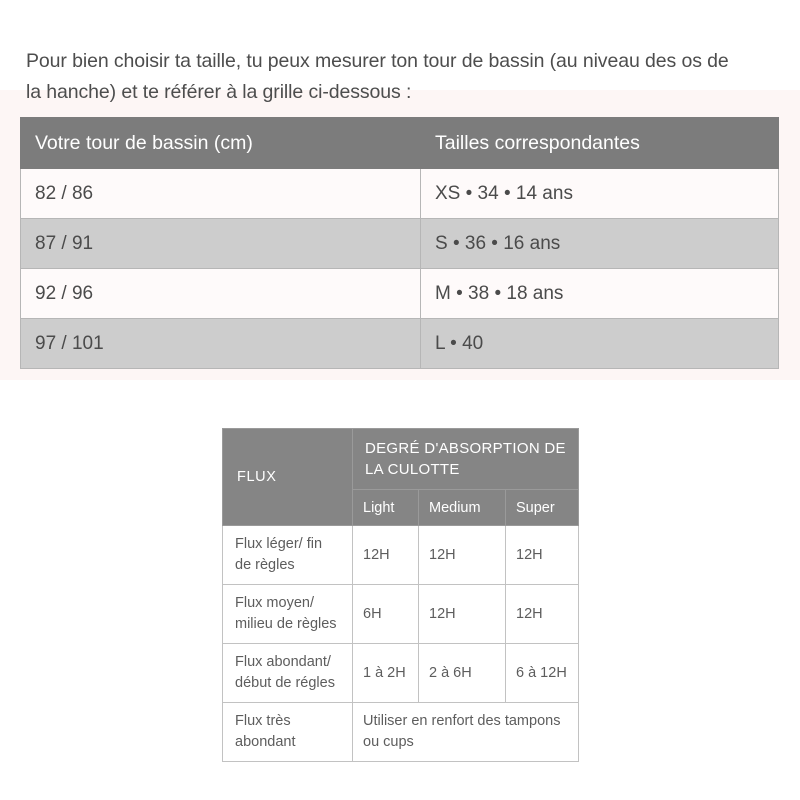 The height and width of the screenshot is (800, 800). I want to click on table-row: Light Medium Super, so click(401, 507).